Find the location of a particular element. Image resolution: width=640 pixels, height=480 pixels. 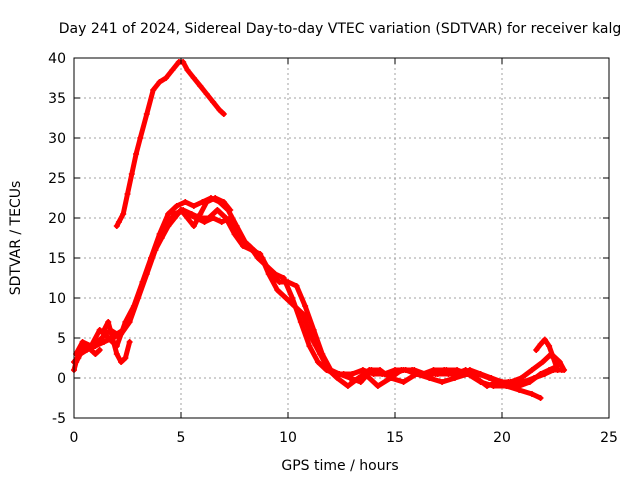

x-tick-label: 10 is located at coordinates (288, 438).